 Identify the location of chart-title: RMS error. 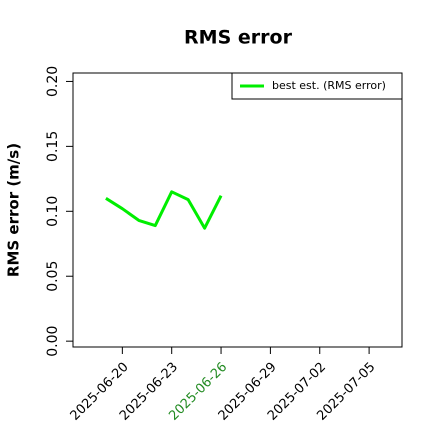
(238, 38).